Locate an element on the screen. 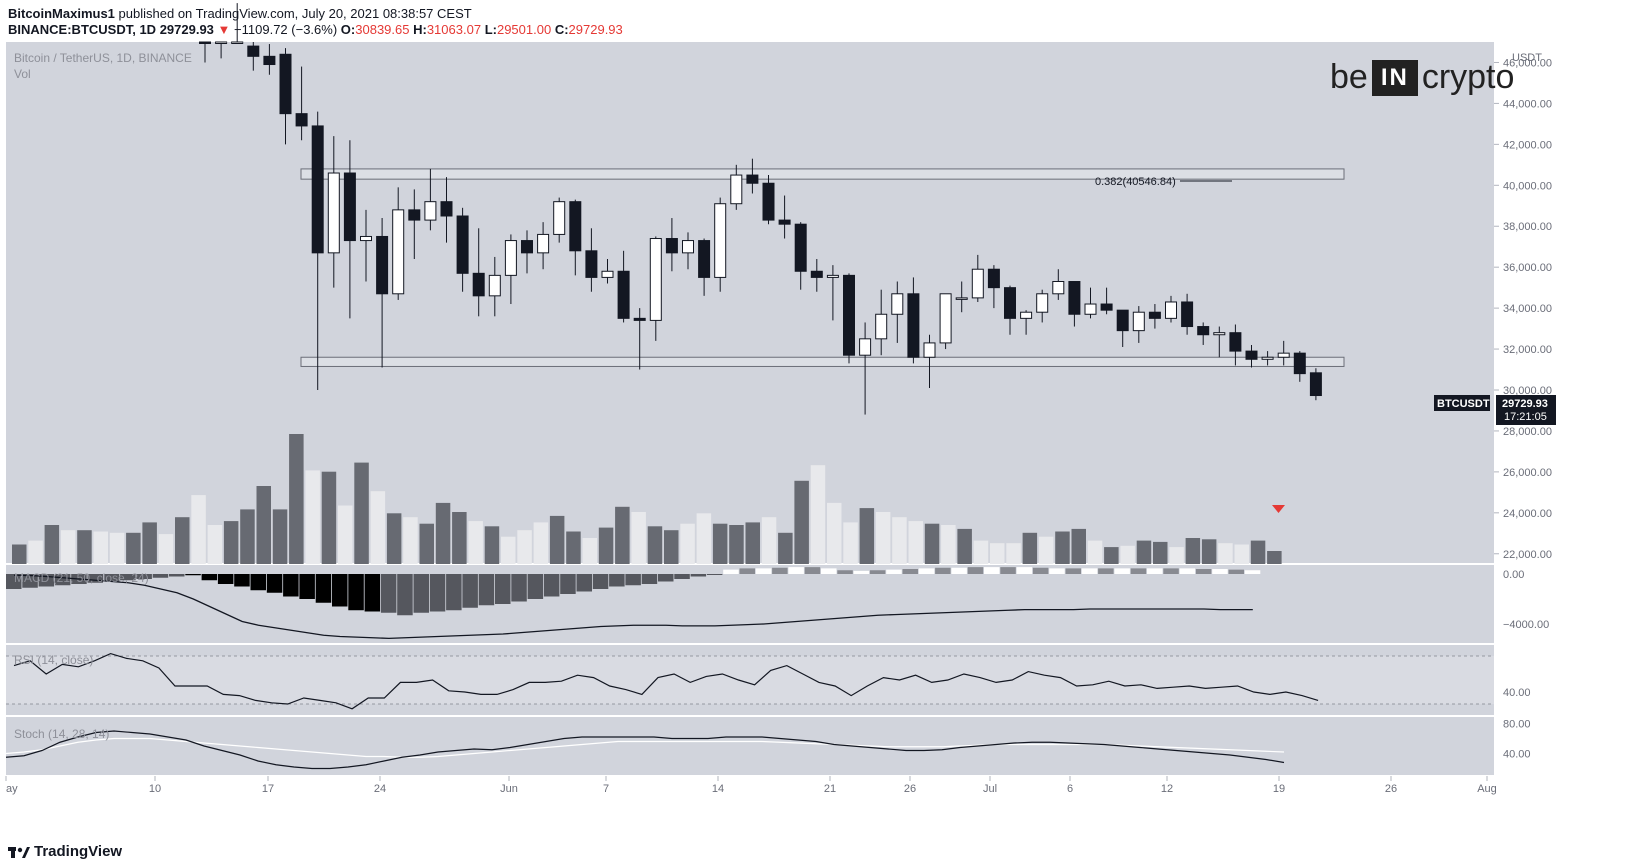  change-down-icon: ▼ is located at coordinates (224, 29).